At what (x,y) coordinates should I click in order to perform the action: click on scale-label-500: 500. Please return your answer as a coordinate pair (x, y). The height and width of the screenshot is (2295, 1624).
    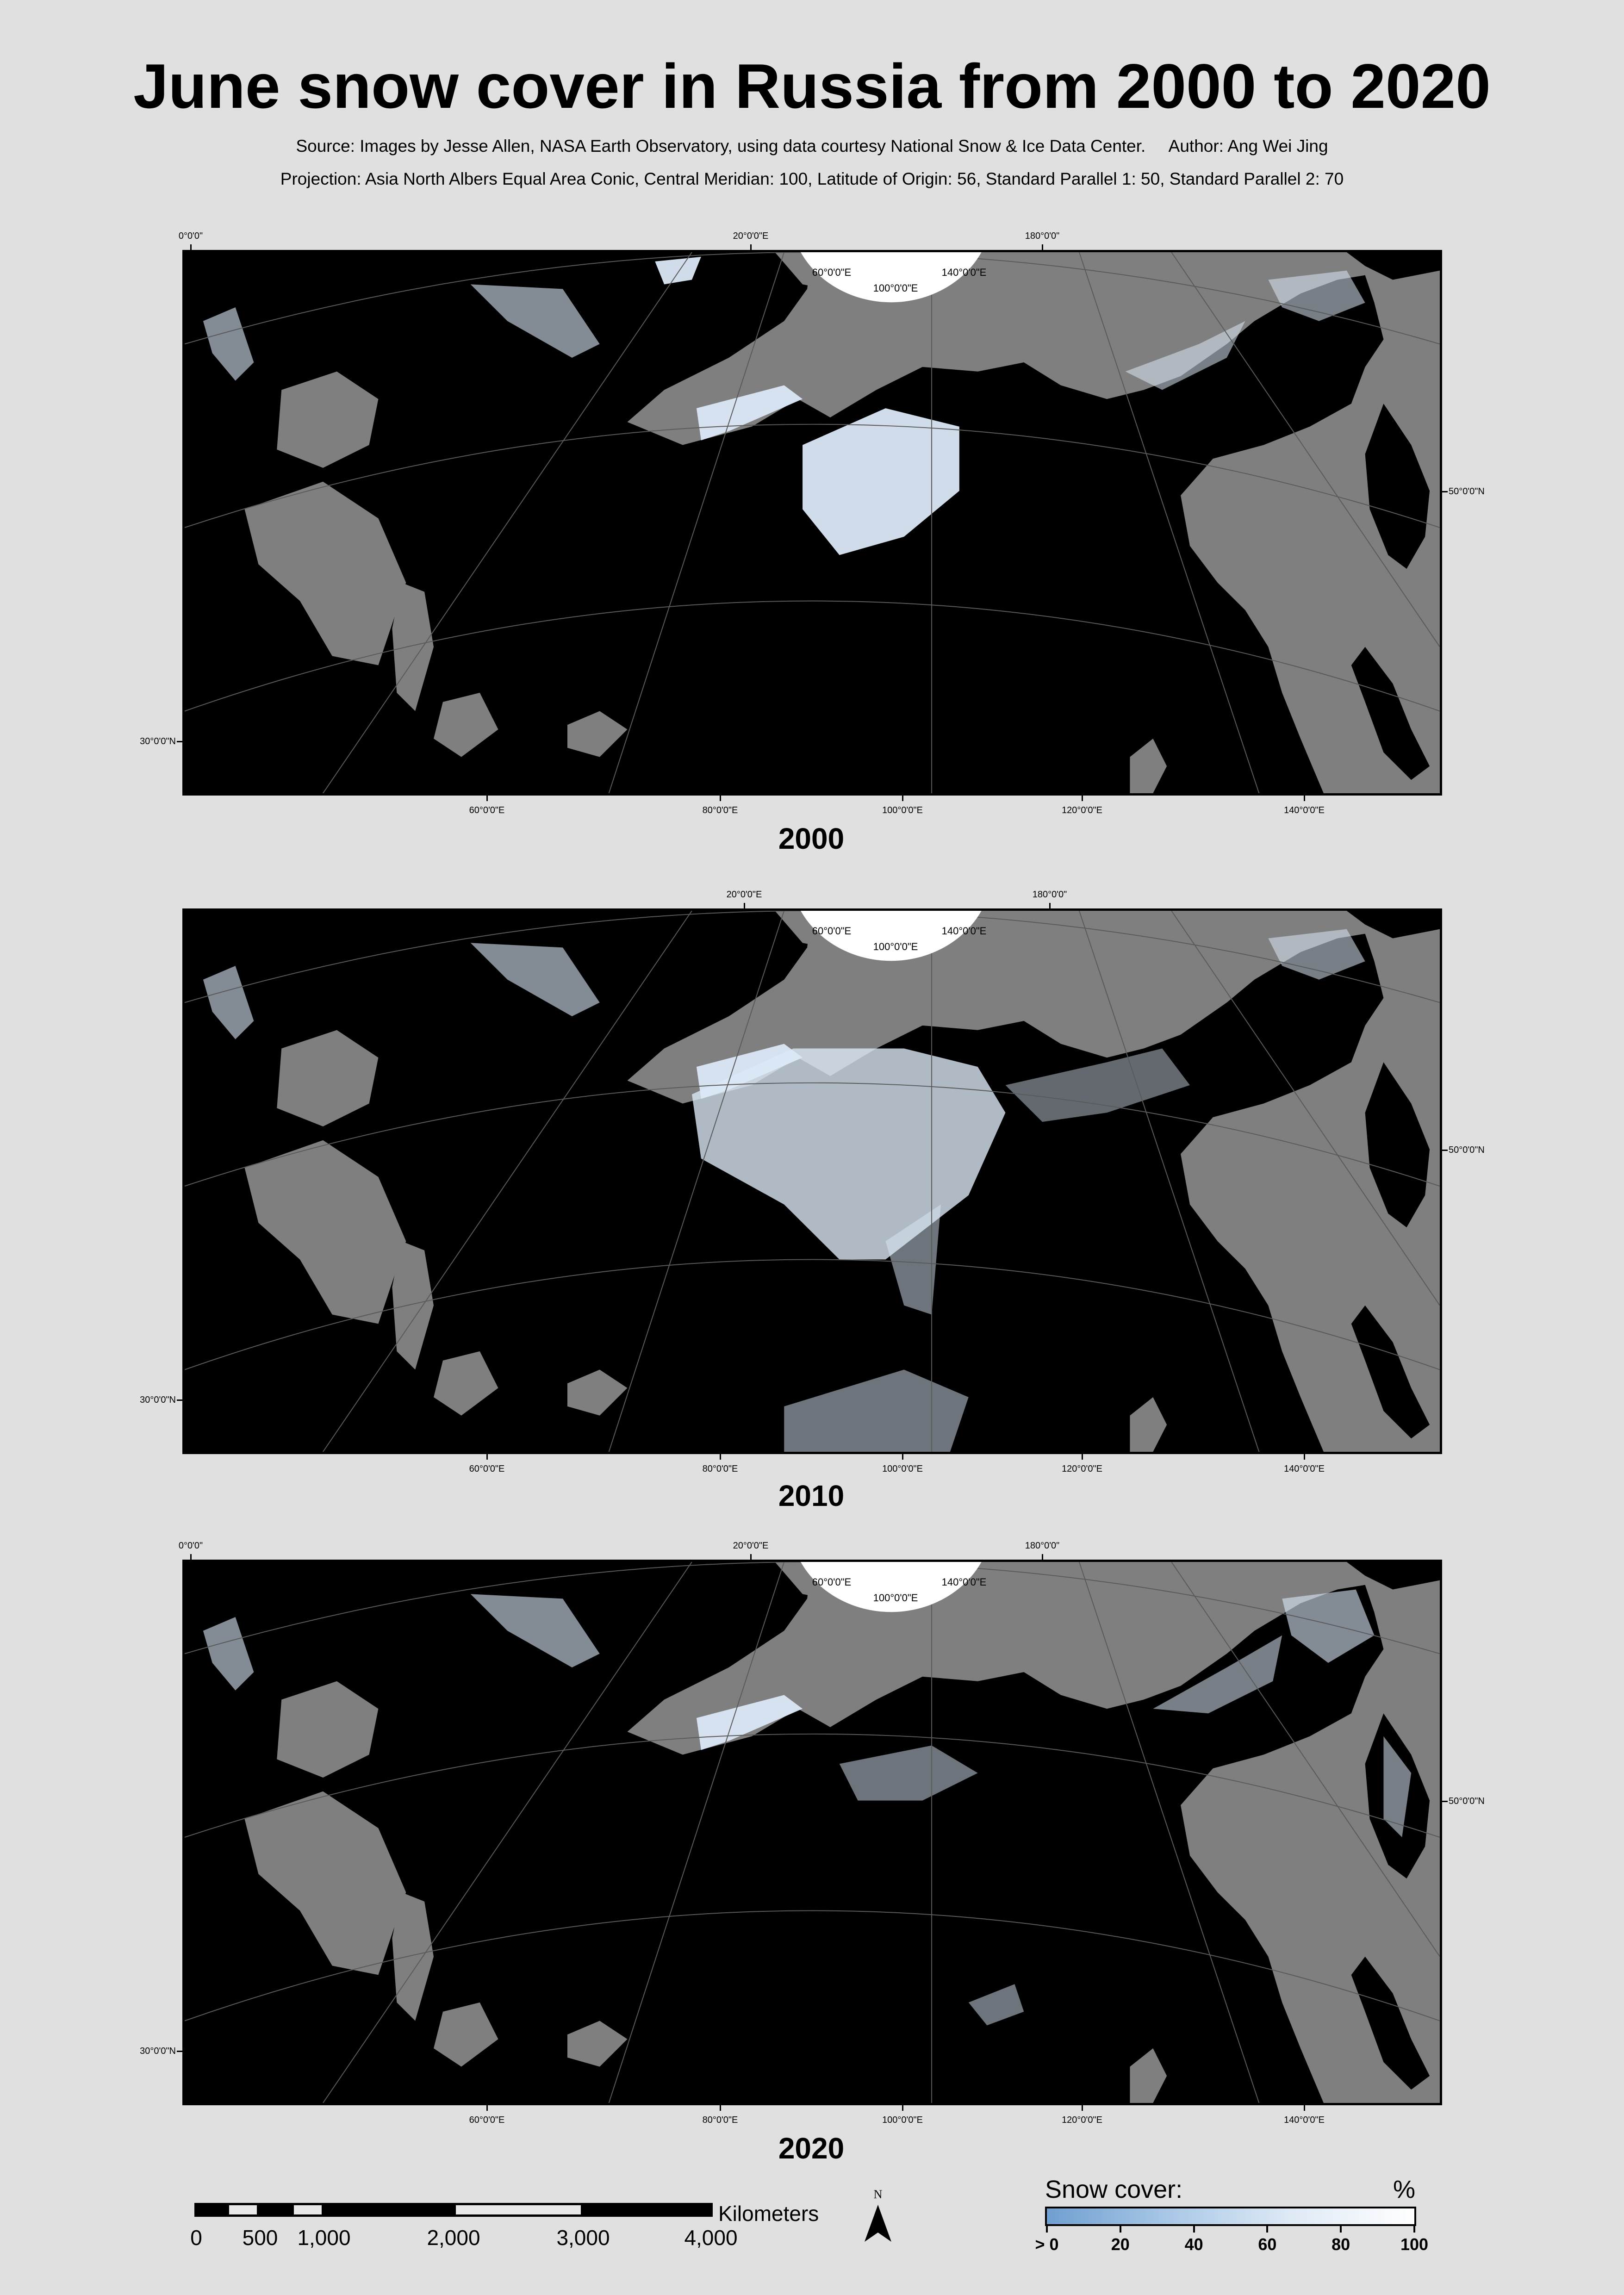
    Looking at the image, I should click on (260, 2238).